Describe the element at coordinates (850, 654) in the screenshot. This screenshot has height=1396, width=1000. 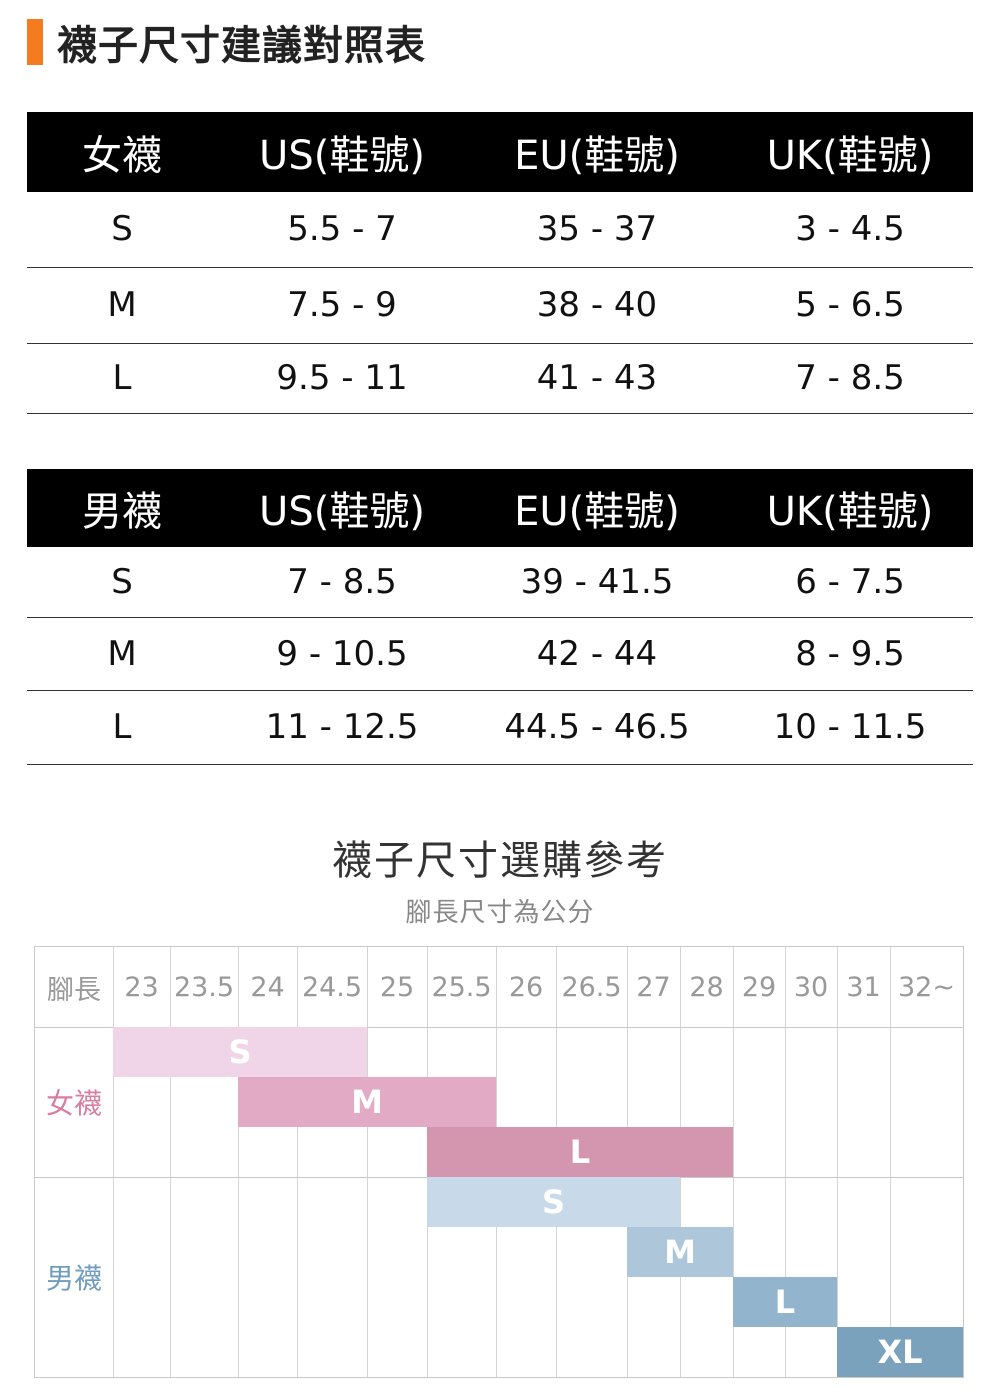
I see `uk-cell: 8 - 9.5` at that location.